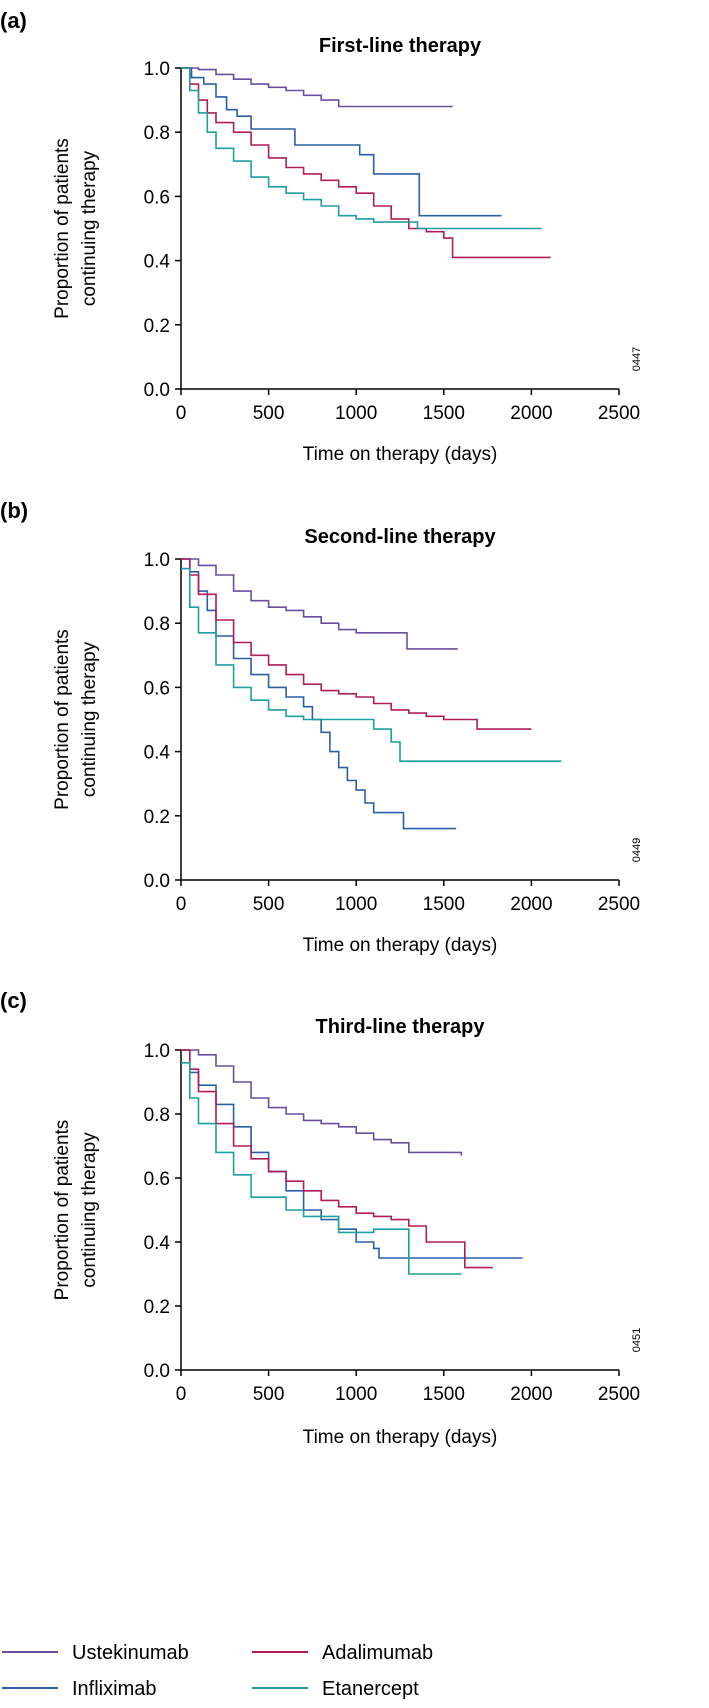 The height and width of the screenshot is (1708, 709). What do you see at coordinates (637, 359) in the screenshot?
I see `figure-code: 0447` at bounding box center [637, 359].